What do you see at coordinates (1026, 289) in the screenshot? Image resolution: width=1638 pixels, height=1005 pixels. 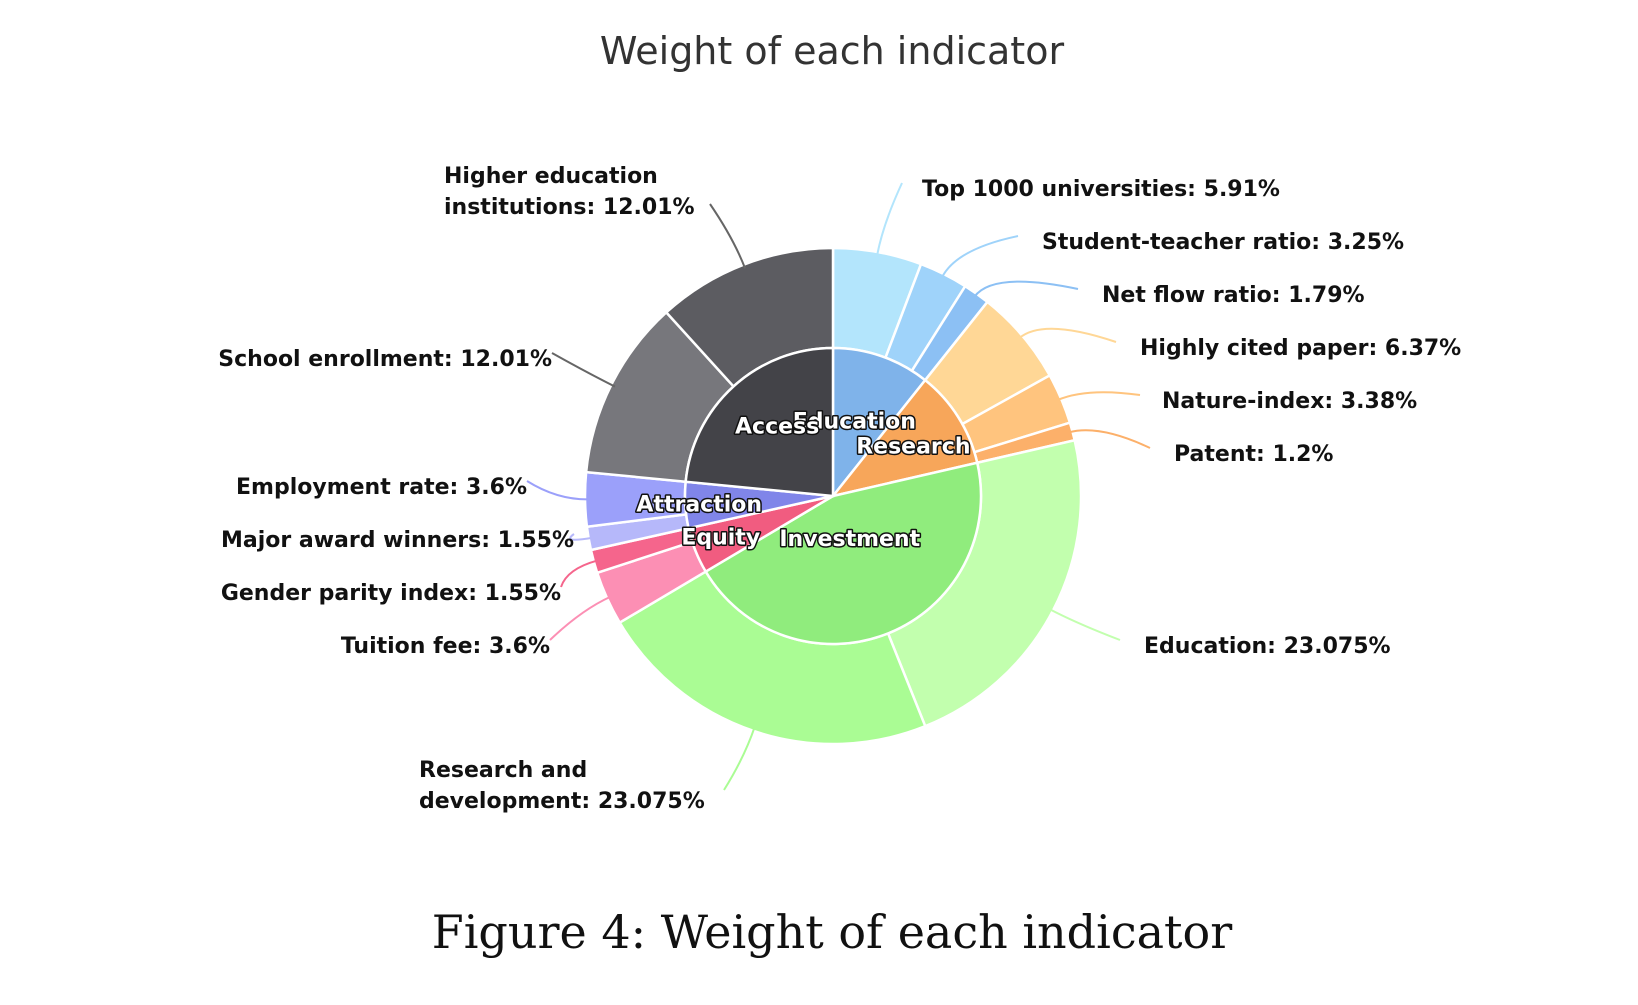 I see `leader-line-net-flow-ratio` at bounding box center [1026, 289].